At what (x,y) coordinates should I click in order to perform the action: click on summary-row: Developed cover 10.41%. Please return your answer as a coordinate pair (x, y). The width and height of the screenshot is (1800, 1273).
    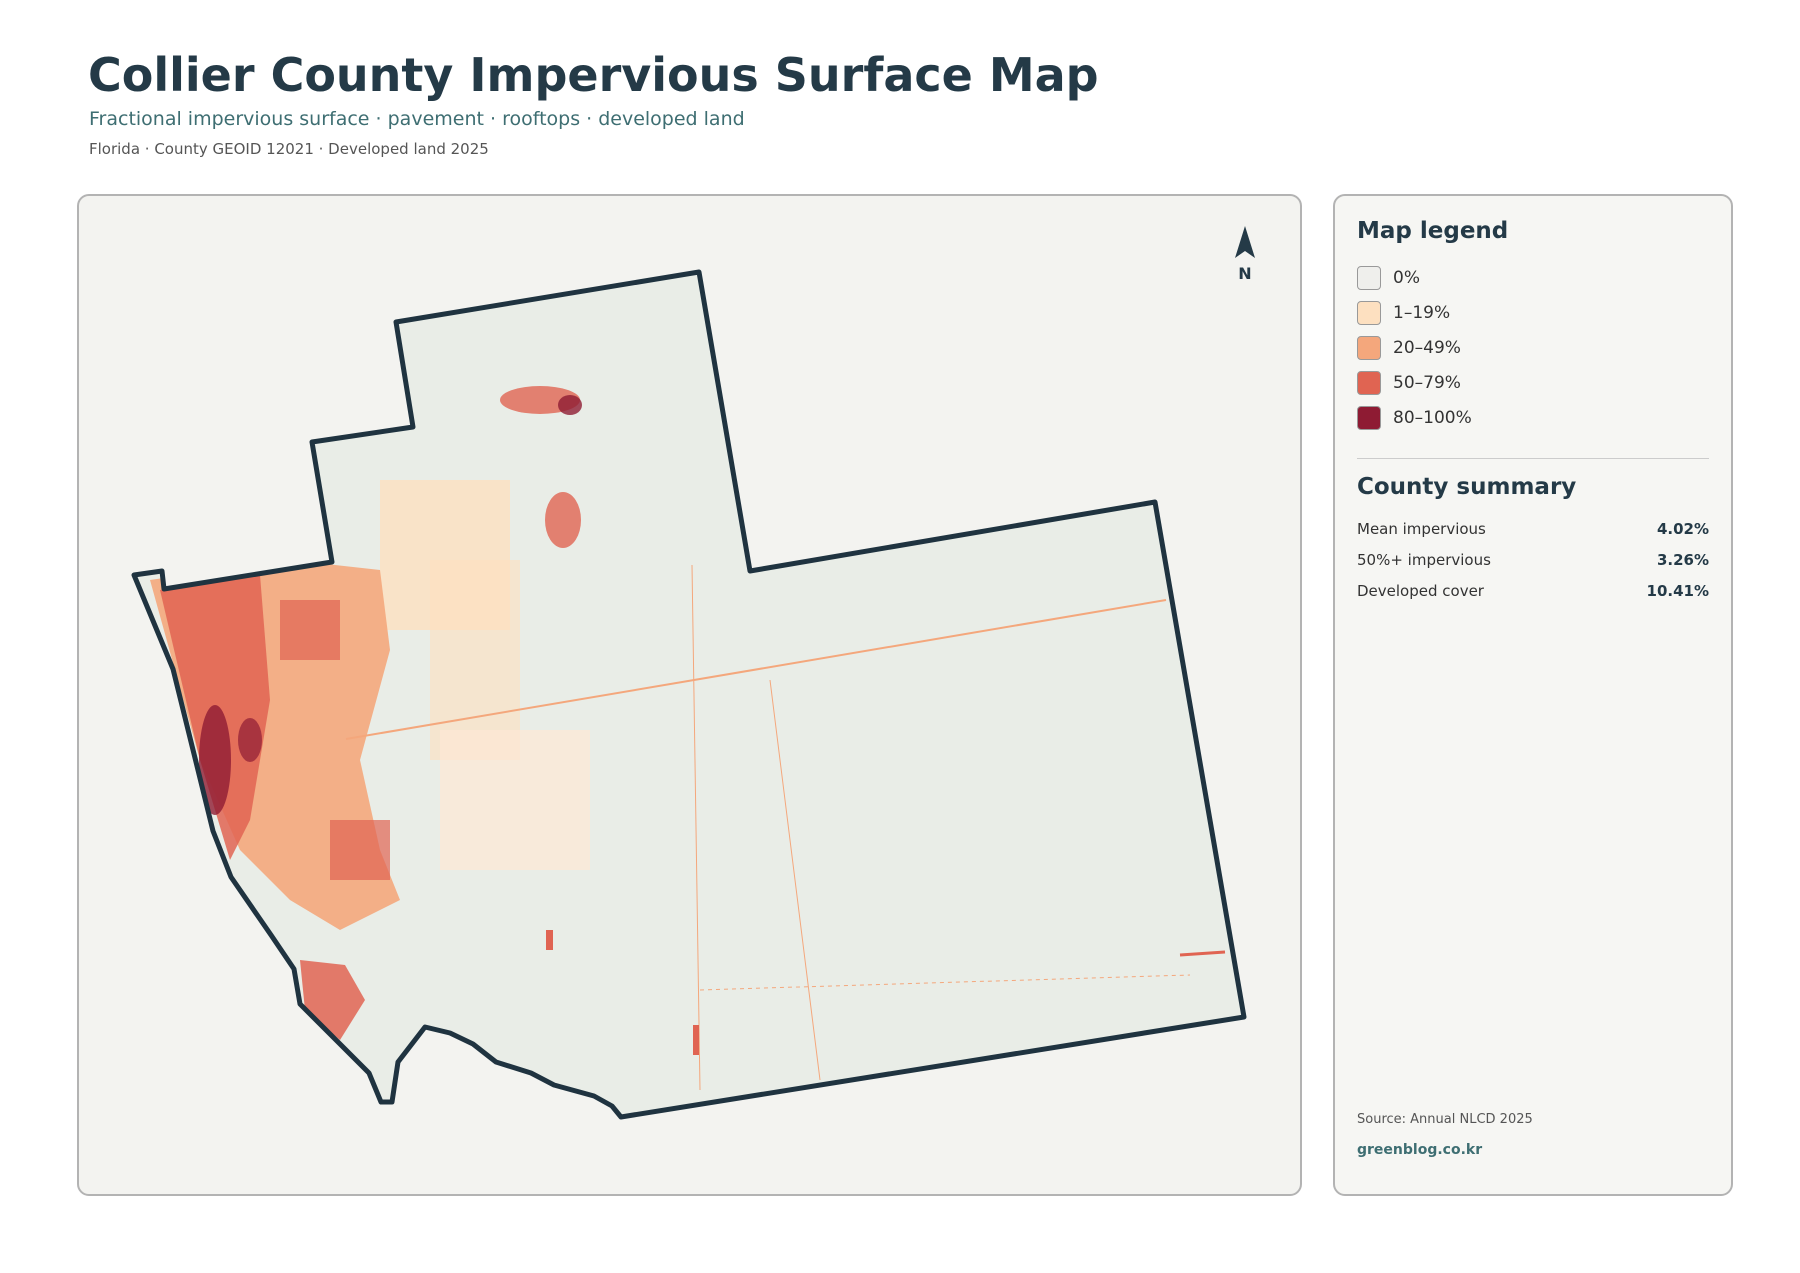
    Looking at the image, I should click on (1533, 591).